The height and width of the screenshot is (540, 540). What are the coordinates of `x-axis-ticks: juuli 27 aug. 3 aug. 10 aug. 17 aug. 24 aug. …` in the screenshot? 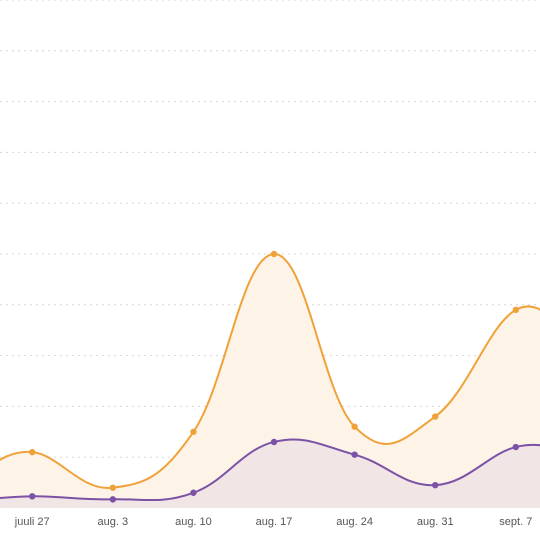 It's located at (273, 522).